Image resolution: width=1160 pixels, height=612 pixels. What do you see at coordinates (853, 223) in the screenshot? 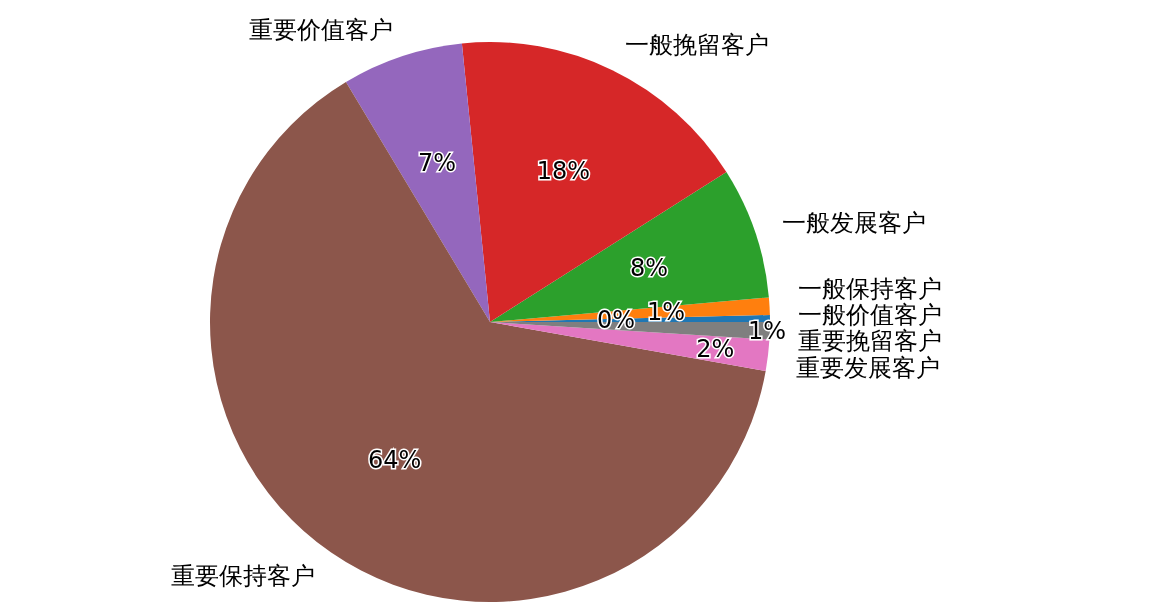
I see `slice-label: 一般发展客户` at bounding box center [853, 223].